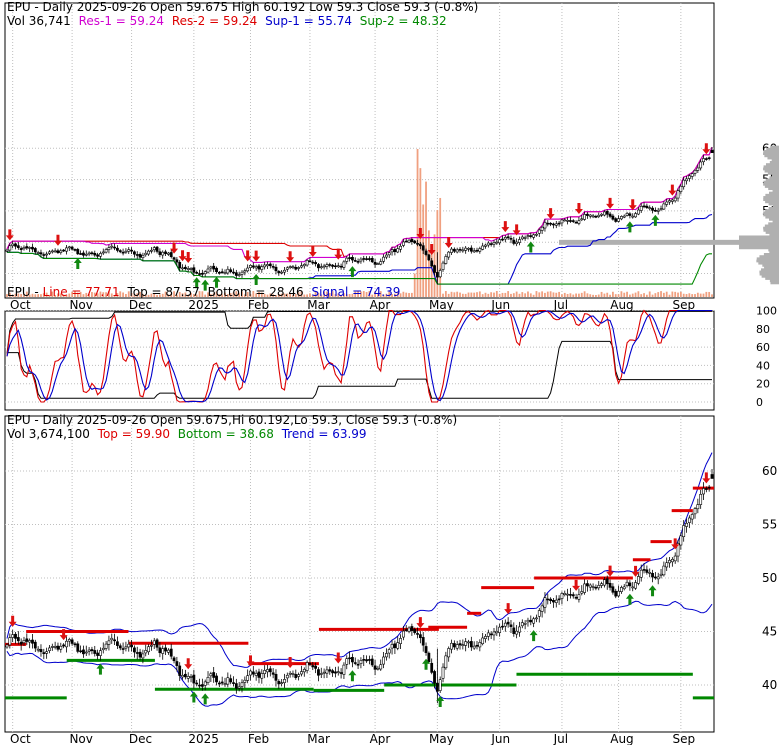 The width and height of the screenshot is (780, 749). Describe the element at coordinates (359, 204) in the screenshot. I see `res1-line` at that location.